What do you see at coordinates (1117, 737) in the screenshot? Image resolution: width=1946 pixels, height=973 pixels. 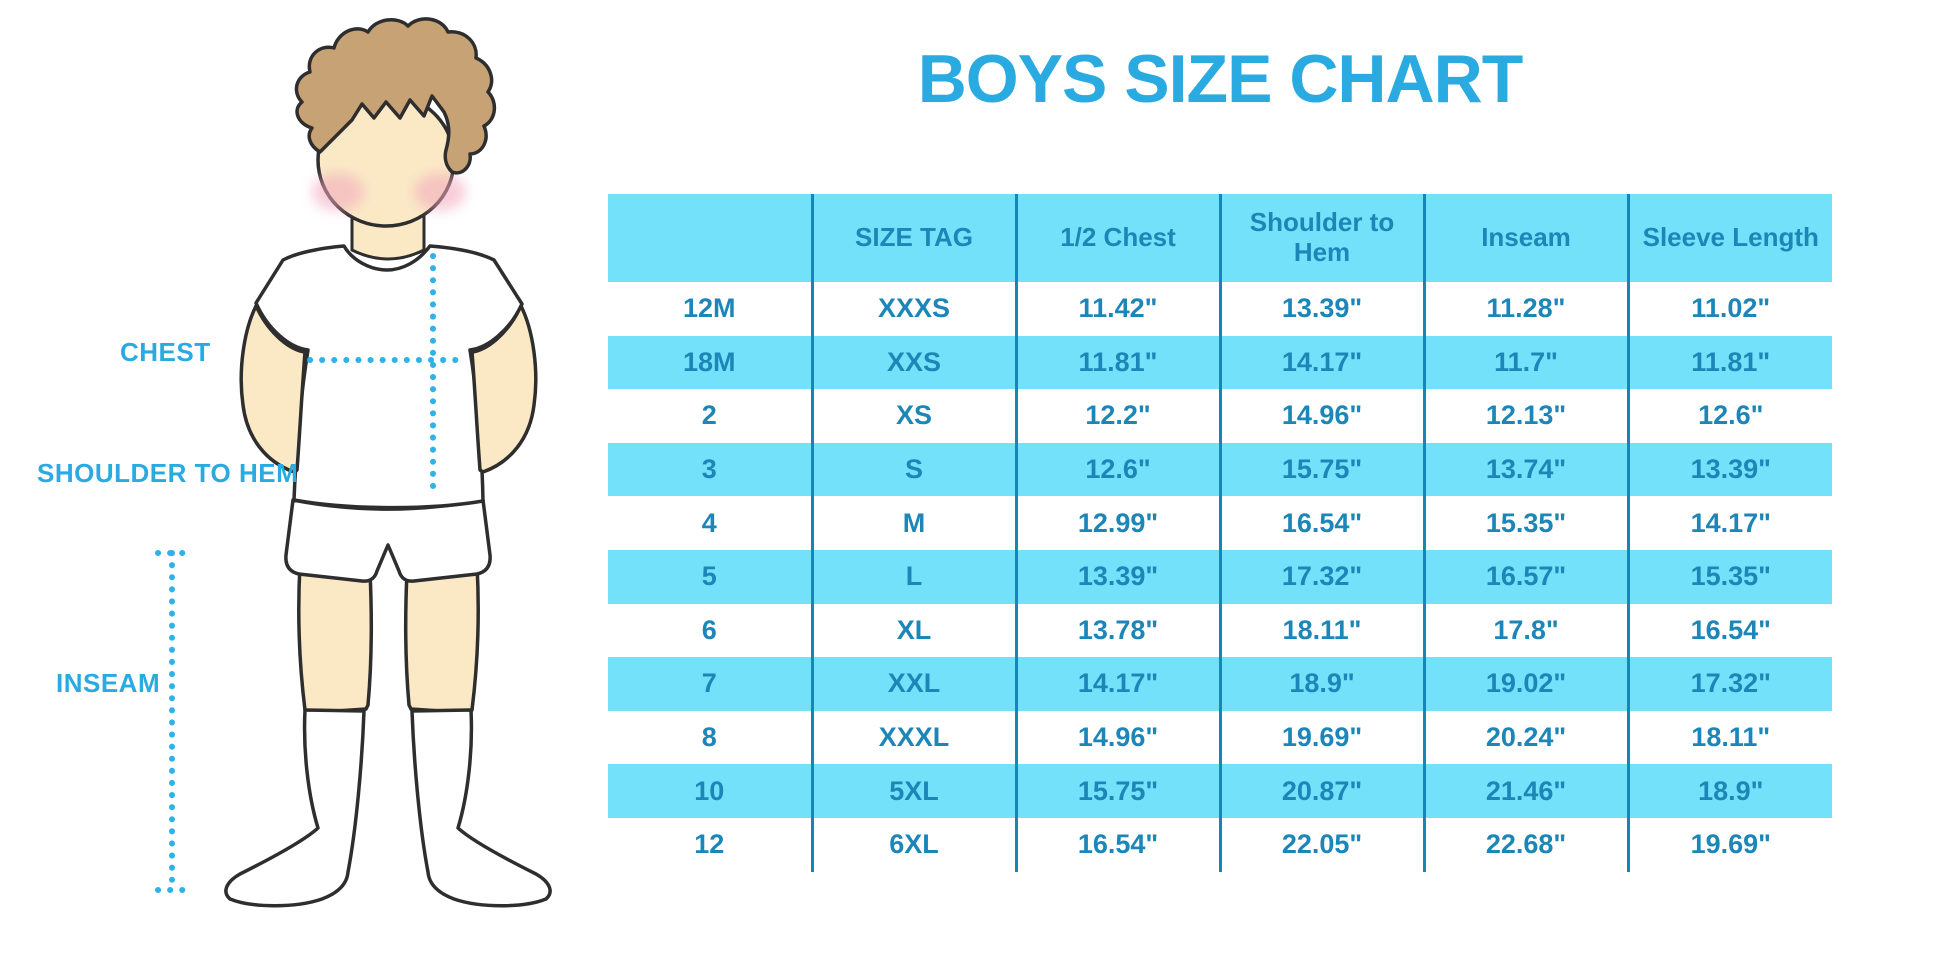 I see `half-chest-cell: 14.96"` at bounding box center [1117, 737].